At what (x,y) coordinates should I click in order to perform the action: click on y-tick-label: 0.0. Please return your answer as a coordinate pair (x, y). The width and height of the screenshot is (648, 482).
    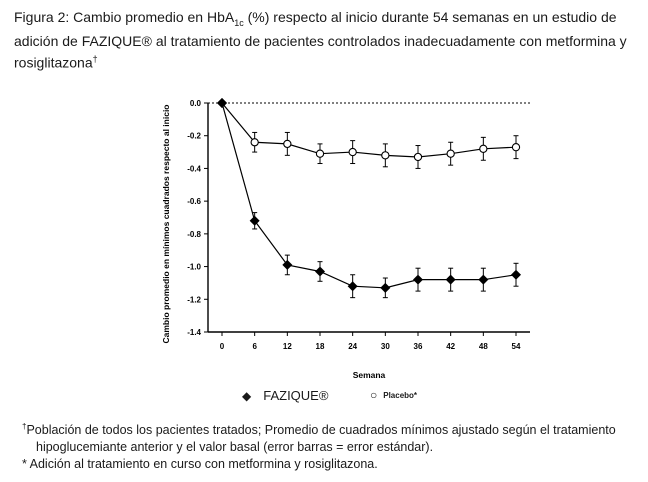
    Looking at the image, I should click on (196, 103).